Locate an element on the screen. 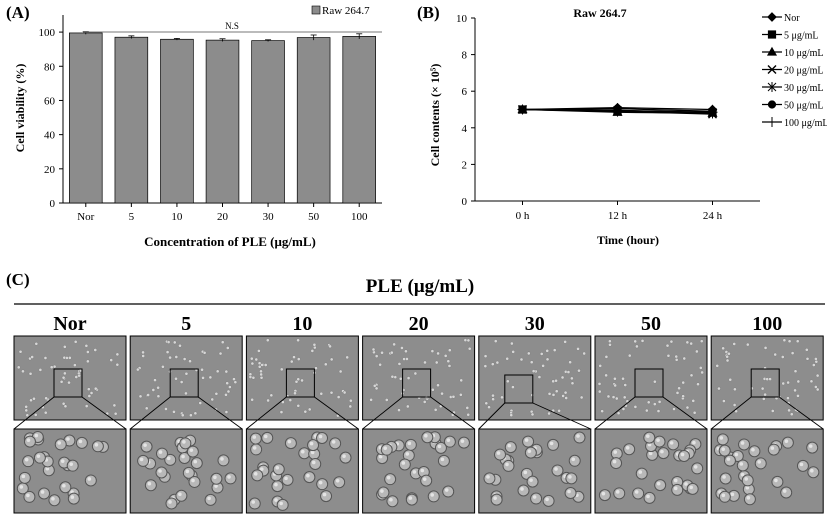 The width and height of the screenshot is (827, 520). marker-triangle is located at coordinates (772, 51).